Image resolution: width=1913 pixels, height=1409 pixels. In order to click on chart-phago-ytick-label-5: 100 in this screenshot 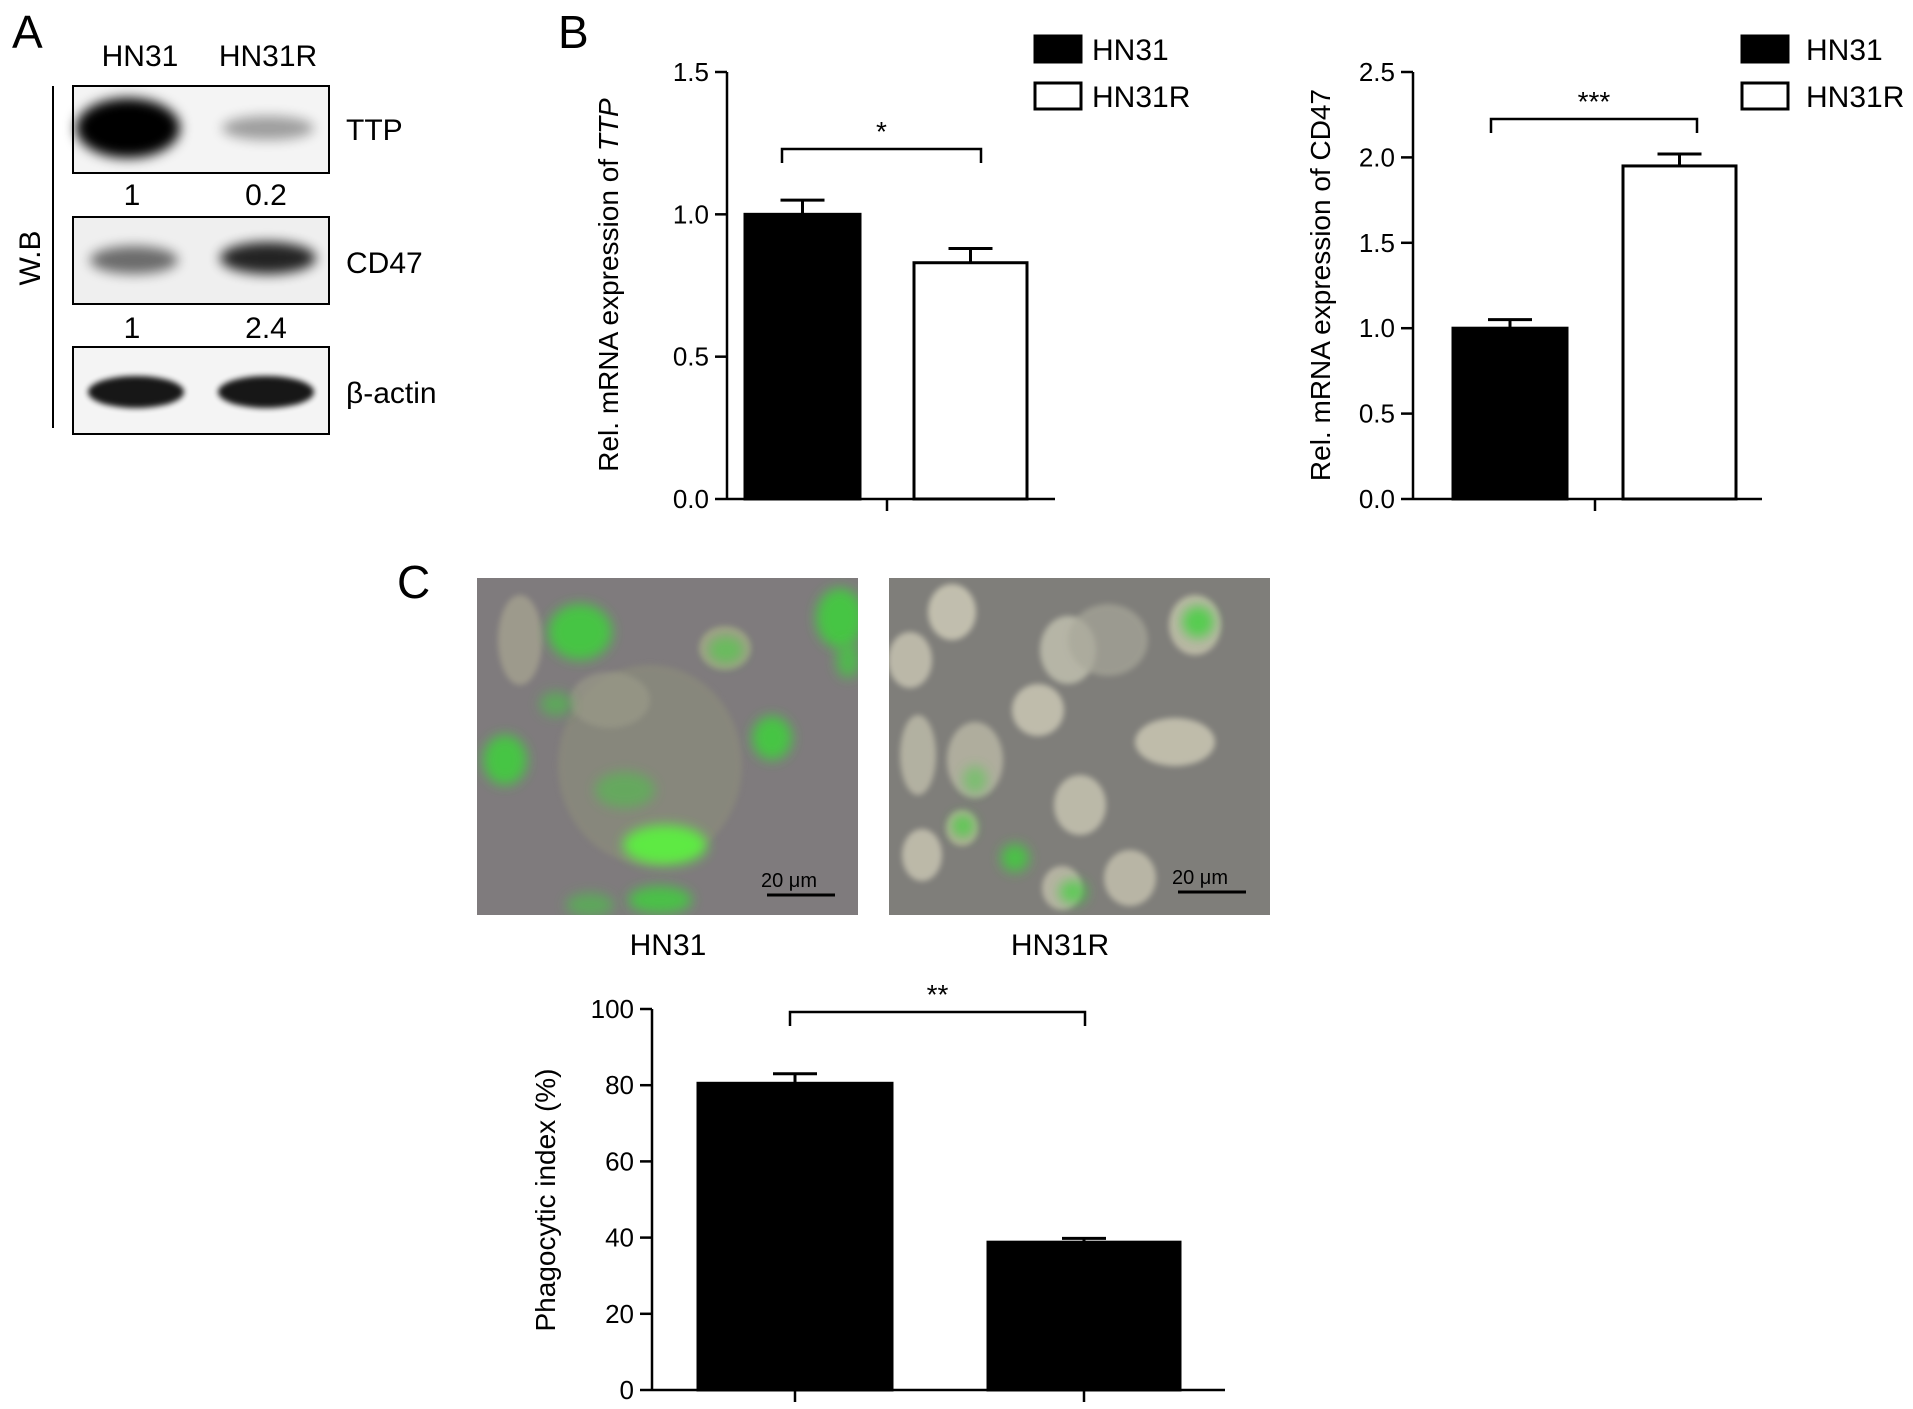, I will do `click(612, 1009)`.